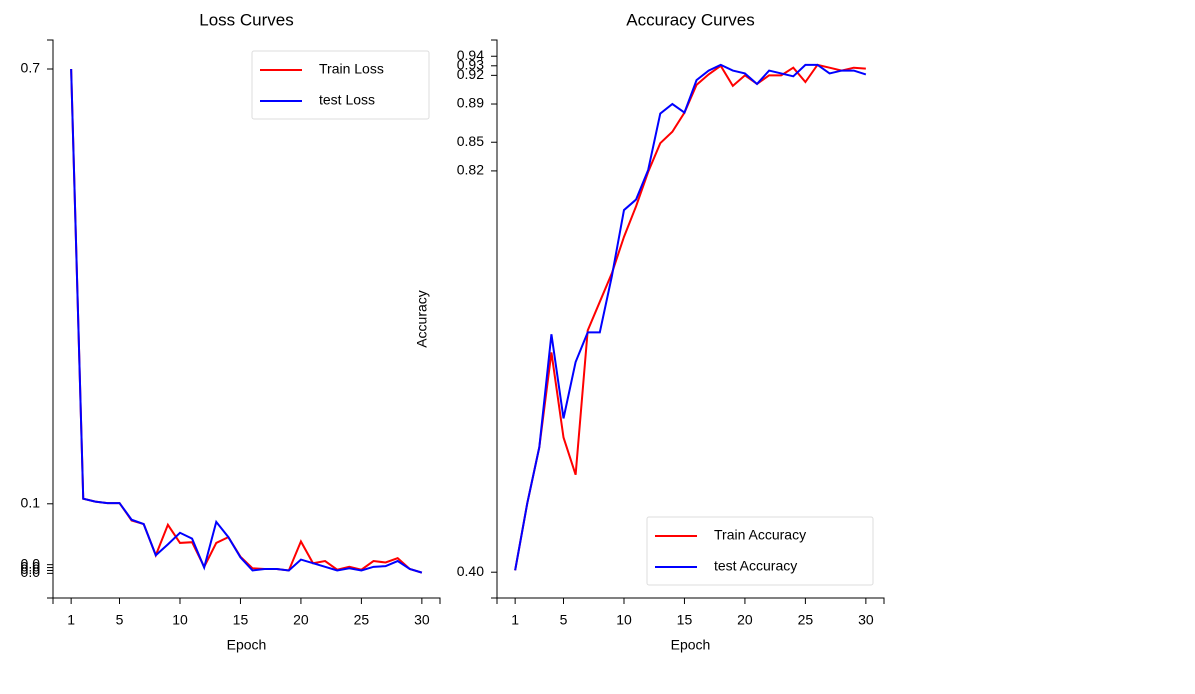  What do you see at coordinates (470, 170) in the screenshot?
I see `y-tick-label: 0.82` at bounding box center [470, 170].